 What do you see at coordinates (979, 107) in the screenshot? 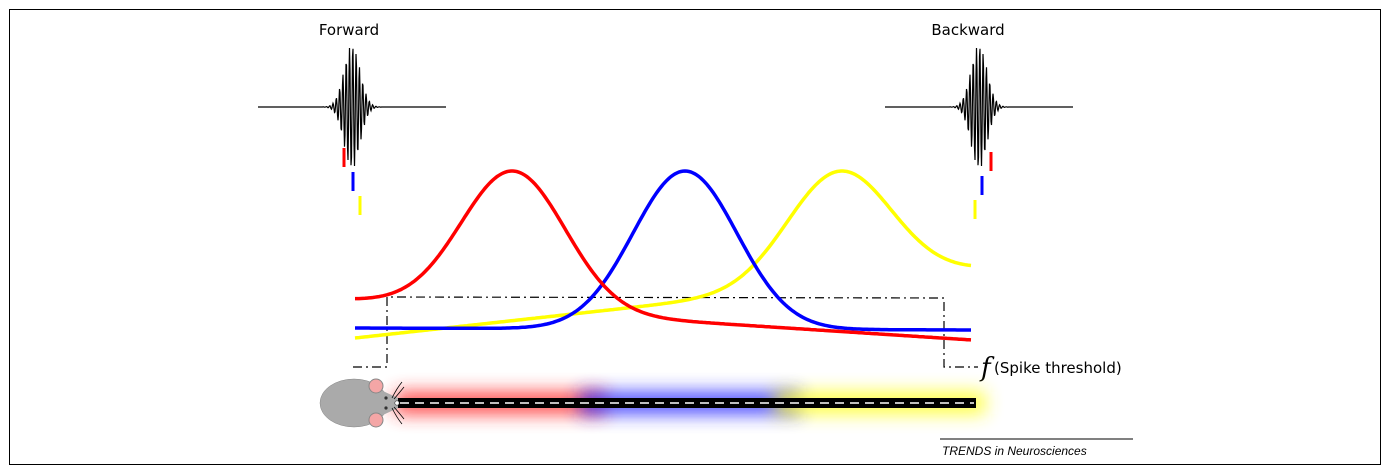
I see `backward-ripple-icon` at bounding box center [979, 107].